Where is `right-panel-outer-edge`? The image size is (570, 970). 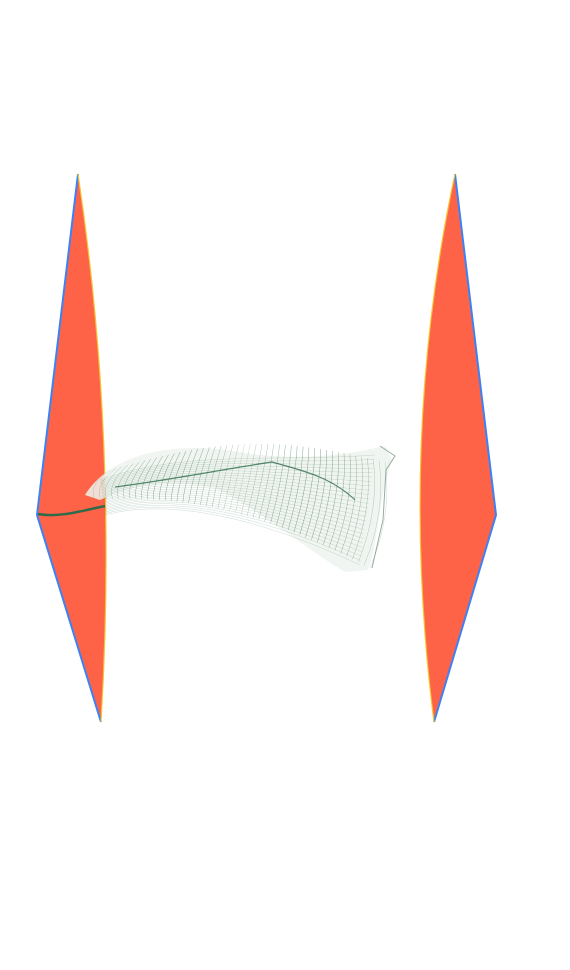 right-panel-outer-edge is located at coordinates (465, 448).